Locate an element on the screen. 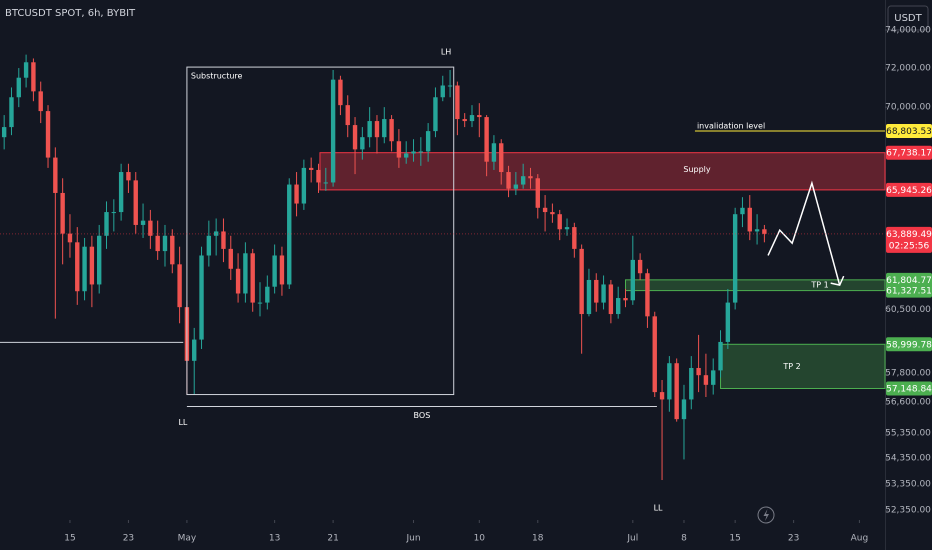 The image size is (932, 550). swing-label: LH is located at coordinates (446, 51).